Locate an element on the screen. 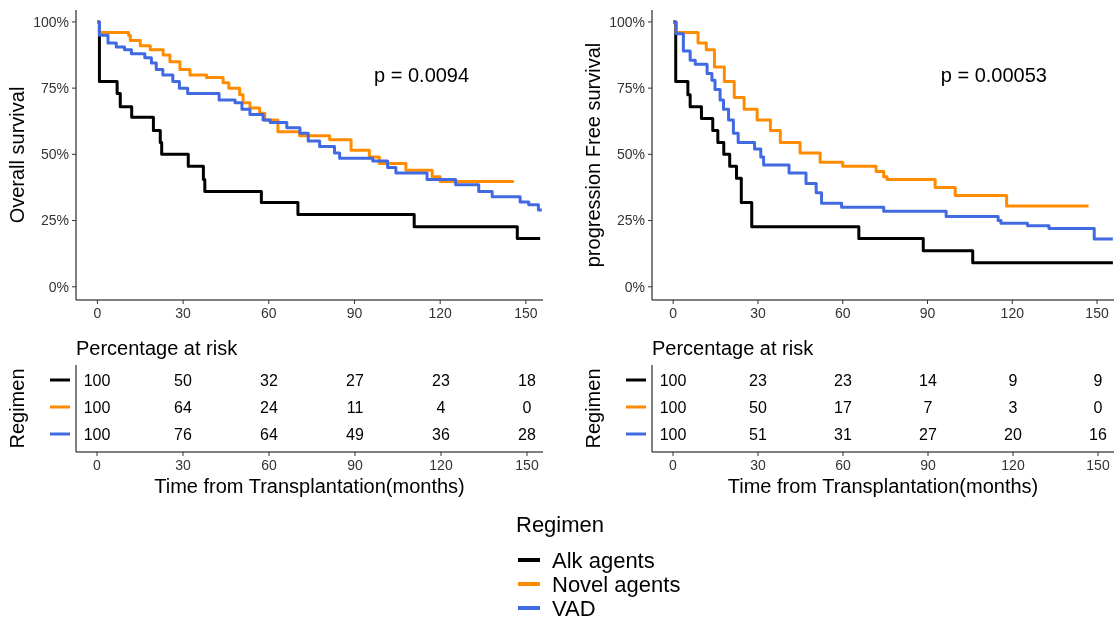 The image size is (1118, 621). data-label: 49 is located at coordinates (355, 434).